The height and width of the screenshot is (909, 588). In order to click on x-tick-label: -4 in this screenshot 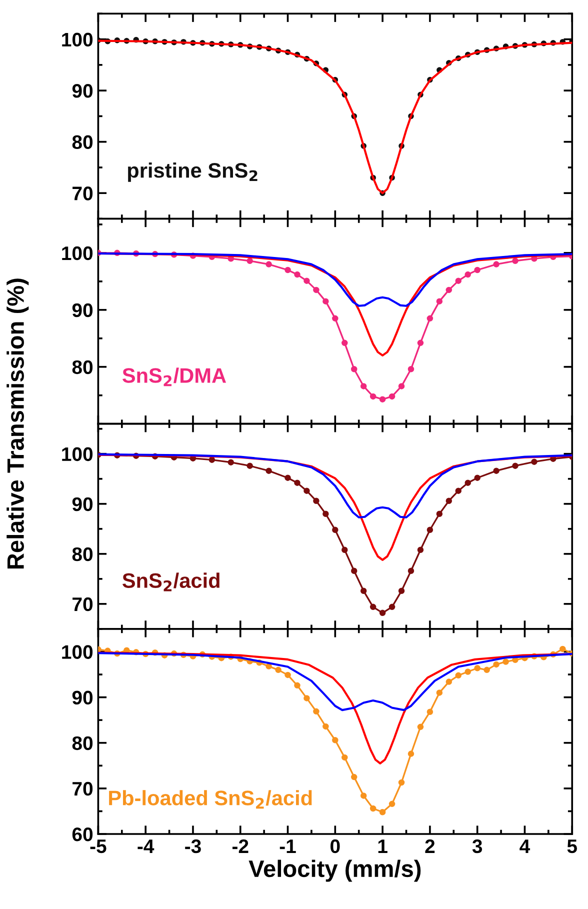, I will do `click(146, 846)`.